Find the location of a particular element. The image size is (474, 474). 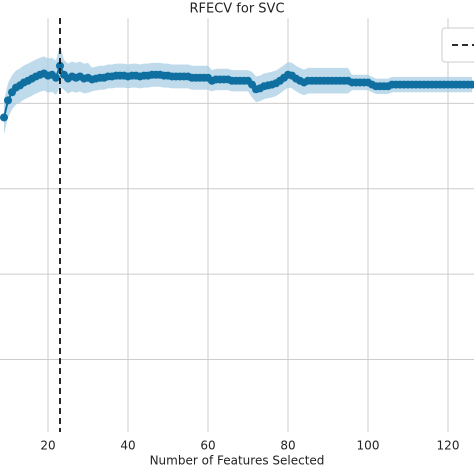

x-tick-label: 80 is located at coordinates (287, 446).